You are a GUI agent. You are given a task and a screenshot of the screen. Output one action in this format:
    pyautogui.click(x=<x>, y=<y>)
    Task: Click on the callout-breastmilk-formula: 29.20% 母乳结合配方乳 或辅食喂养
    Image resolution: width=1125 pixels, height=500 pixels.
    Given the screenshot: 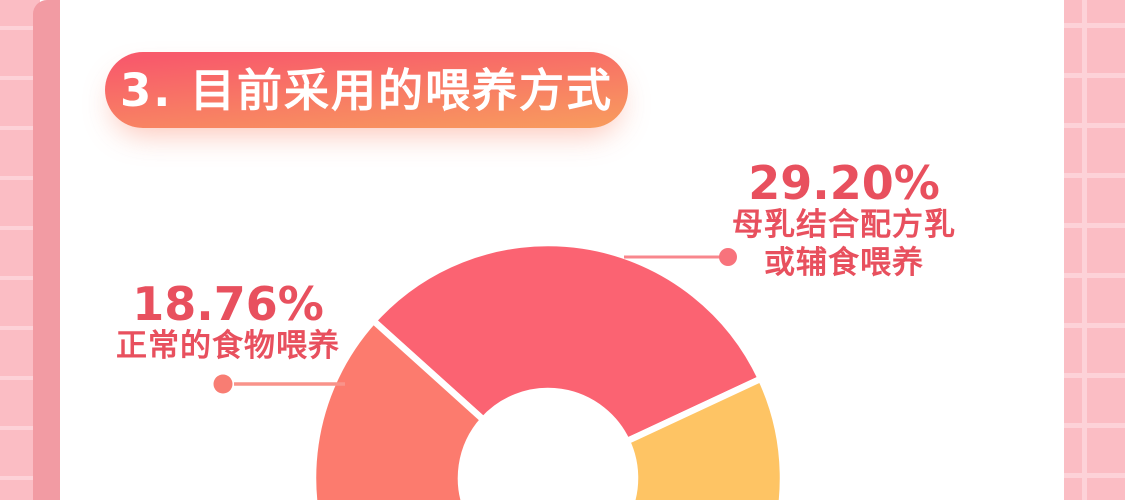 What is the action you would take?
    pyautogui.click(x=844, y=221)
    